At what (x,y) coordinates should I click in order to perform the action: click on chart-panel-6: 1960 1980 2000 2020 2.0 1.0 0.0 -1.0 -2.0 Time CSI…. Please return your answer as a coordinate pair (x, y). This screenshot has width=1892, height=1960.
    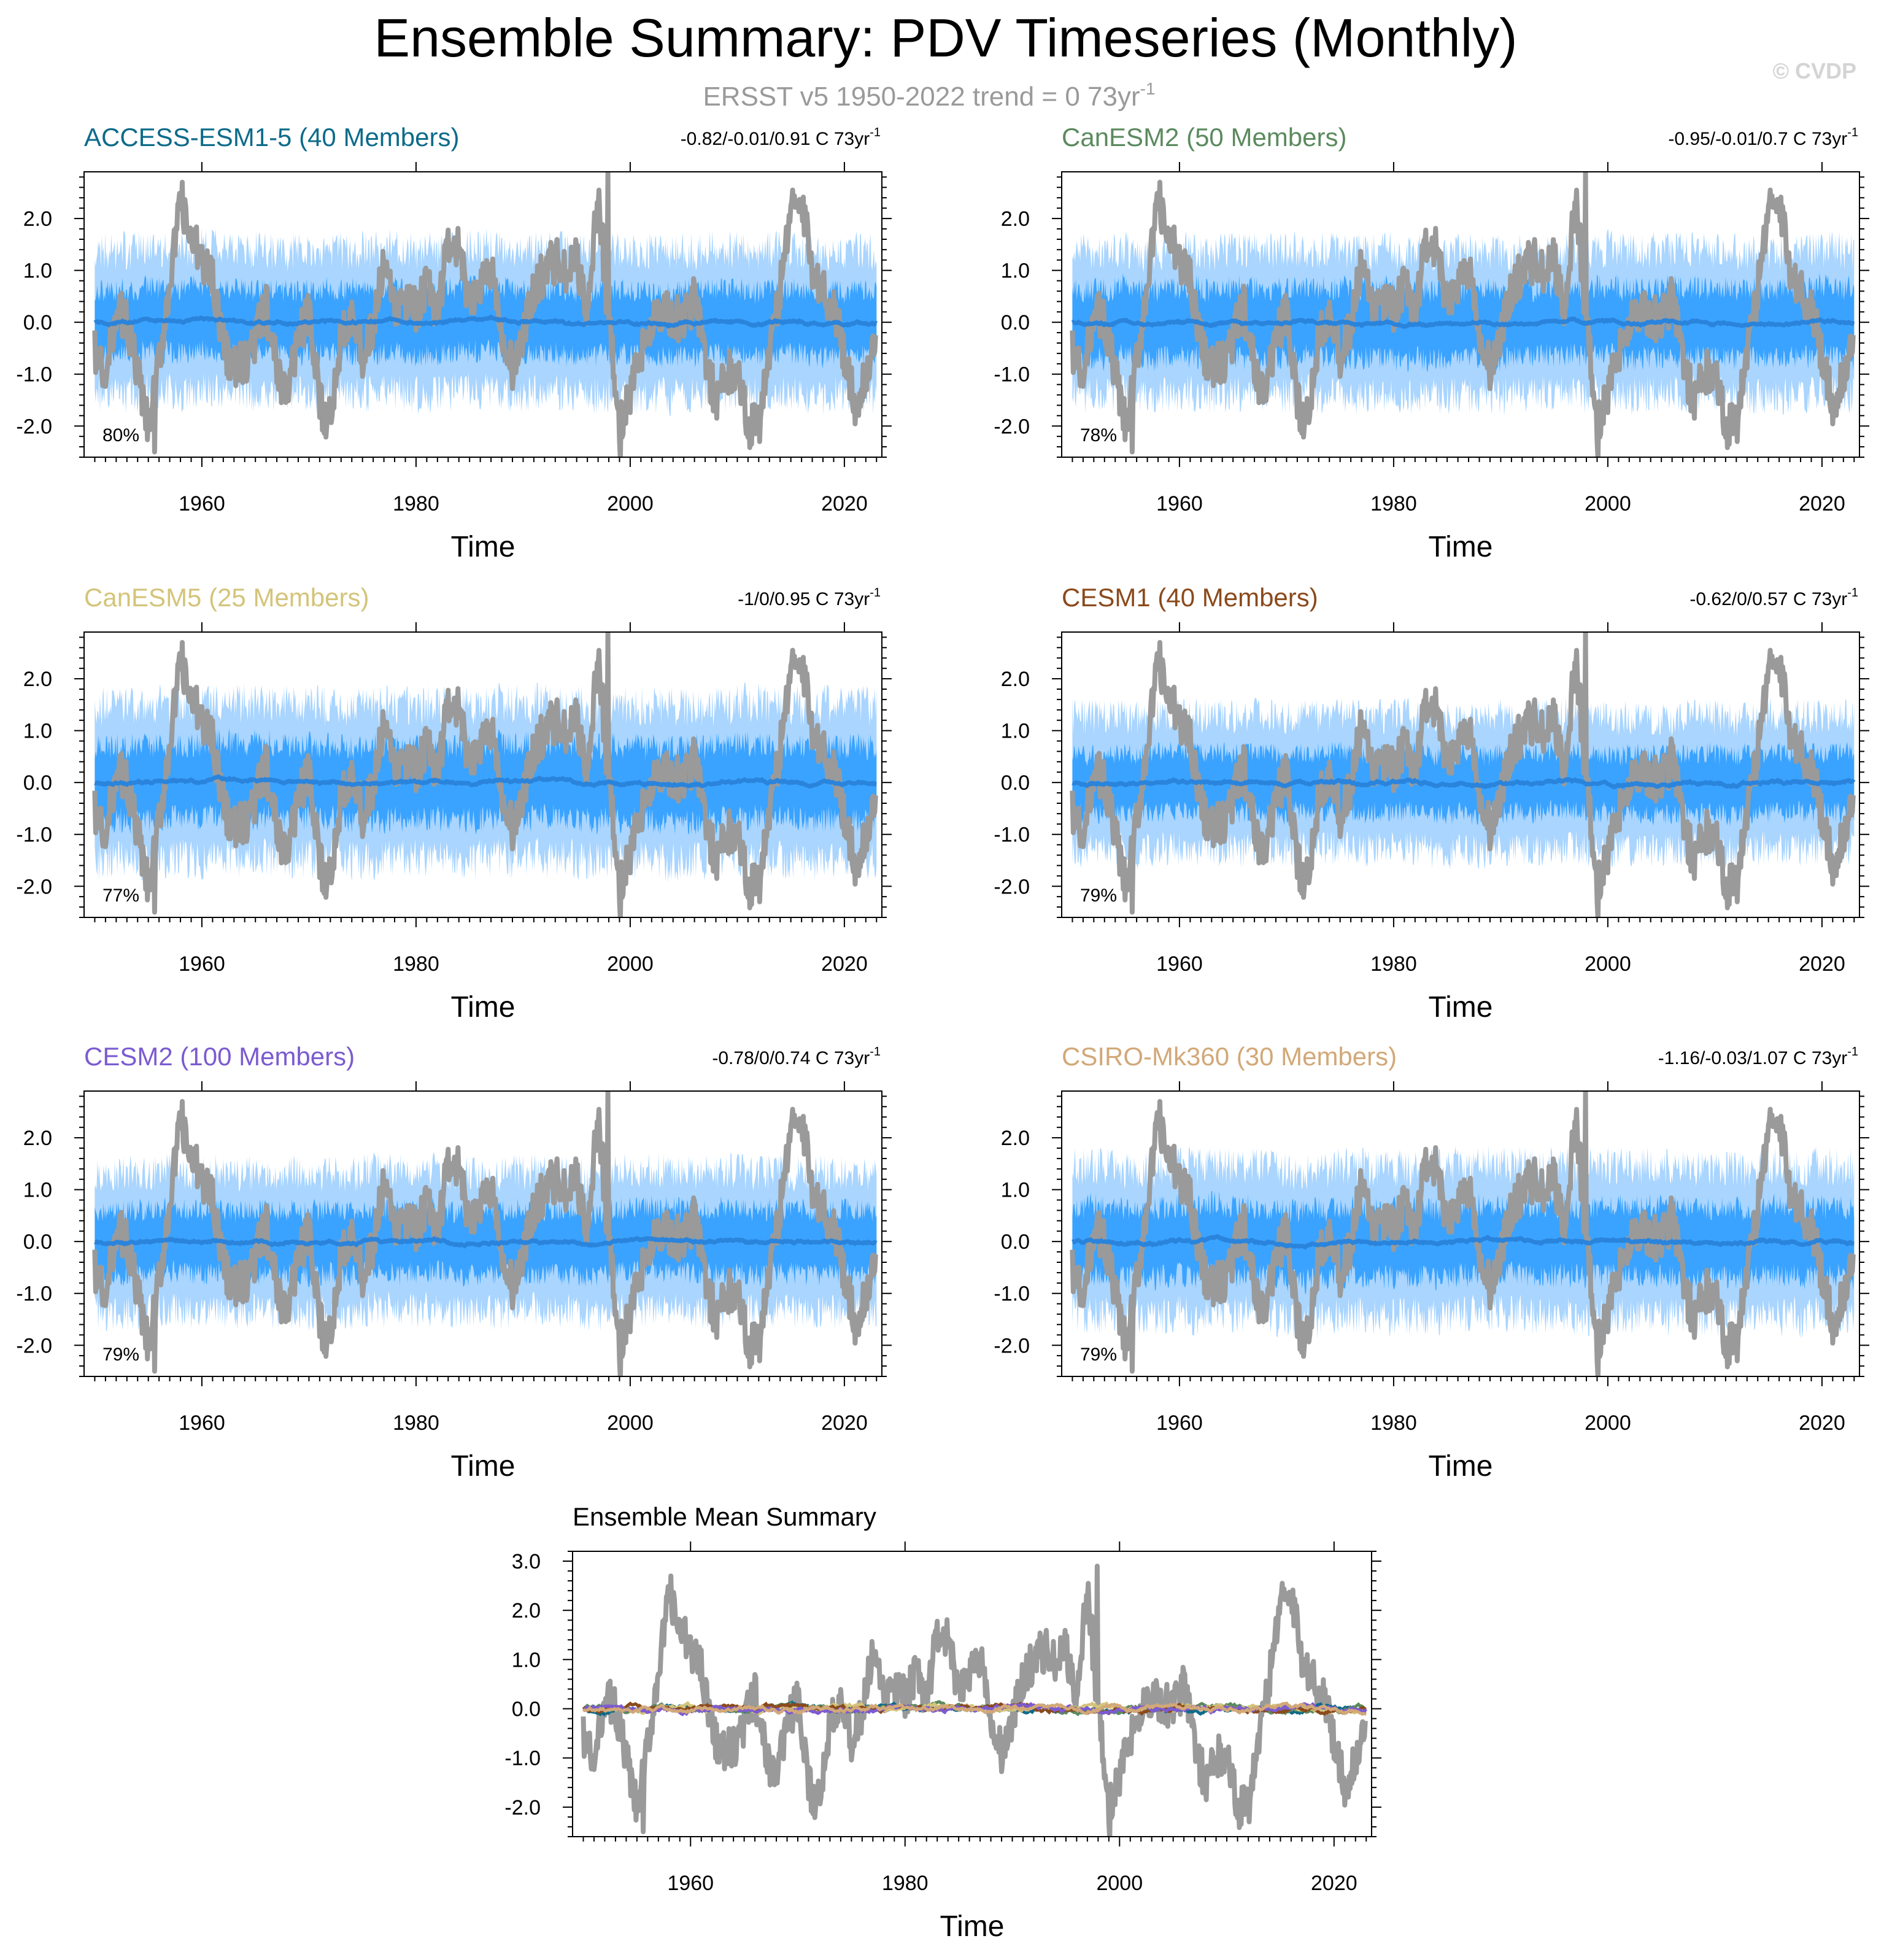
    Looking at the image, I should click on (1431, 1263).